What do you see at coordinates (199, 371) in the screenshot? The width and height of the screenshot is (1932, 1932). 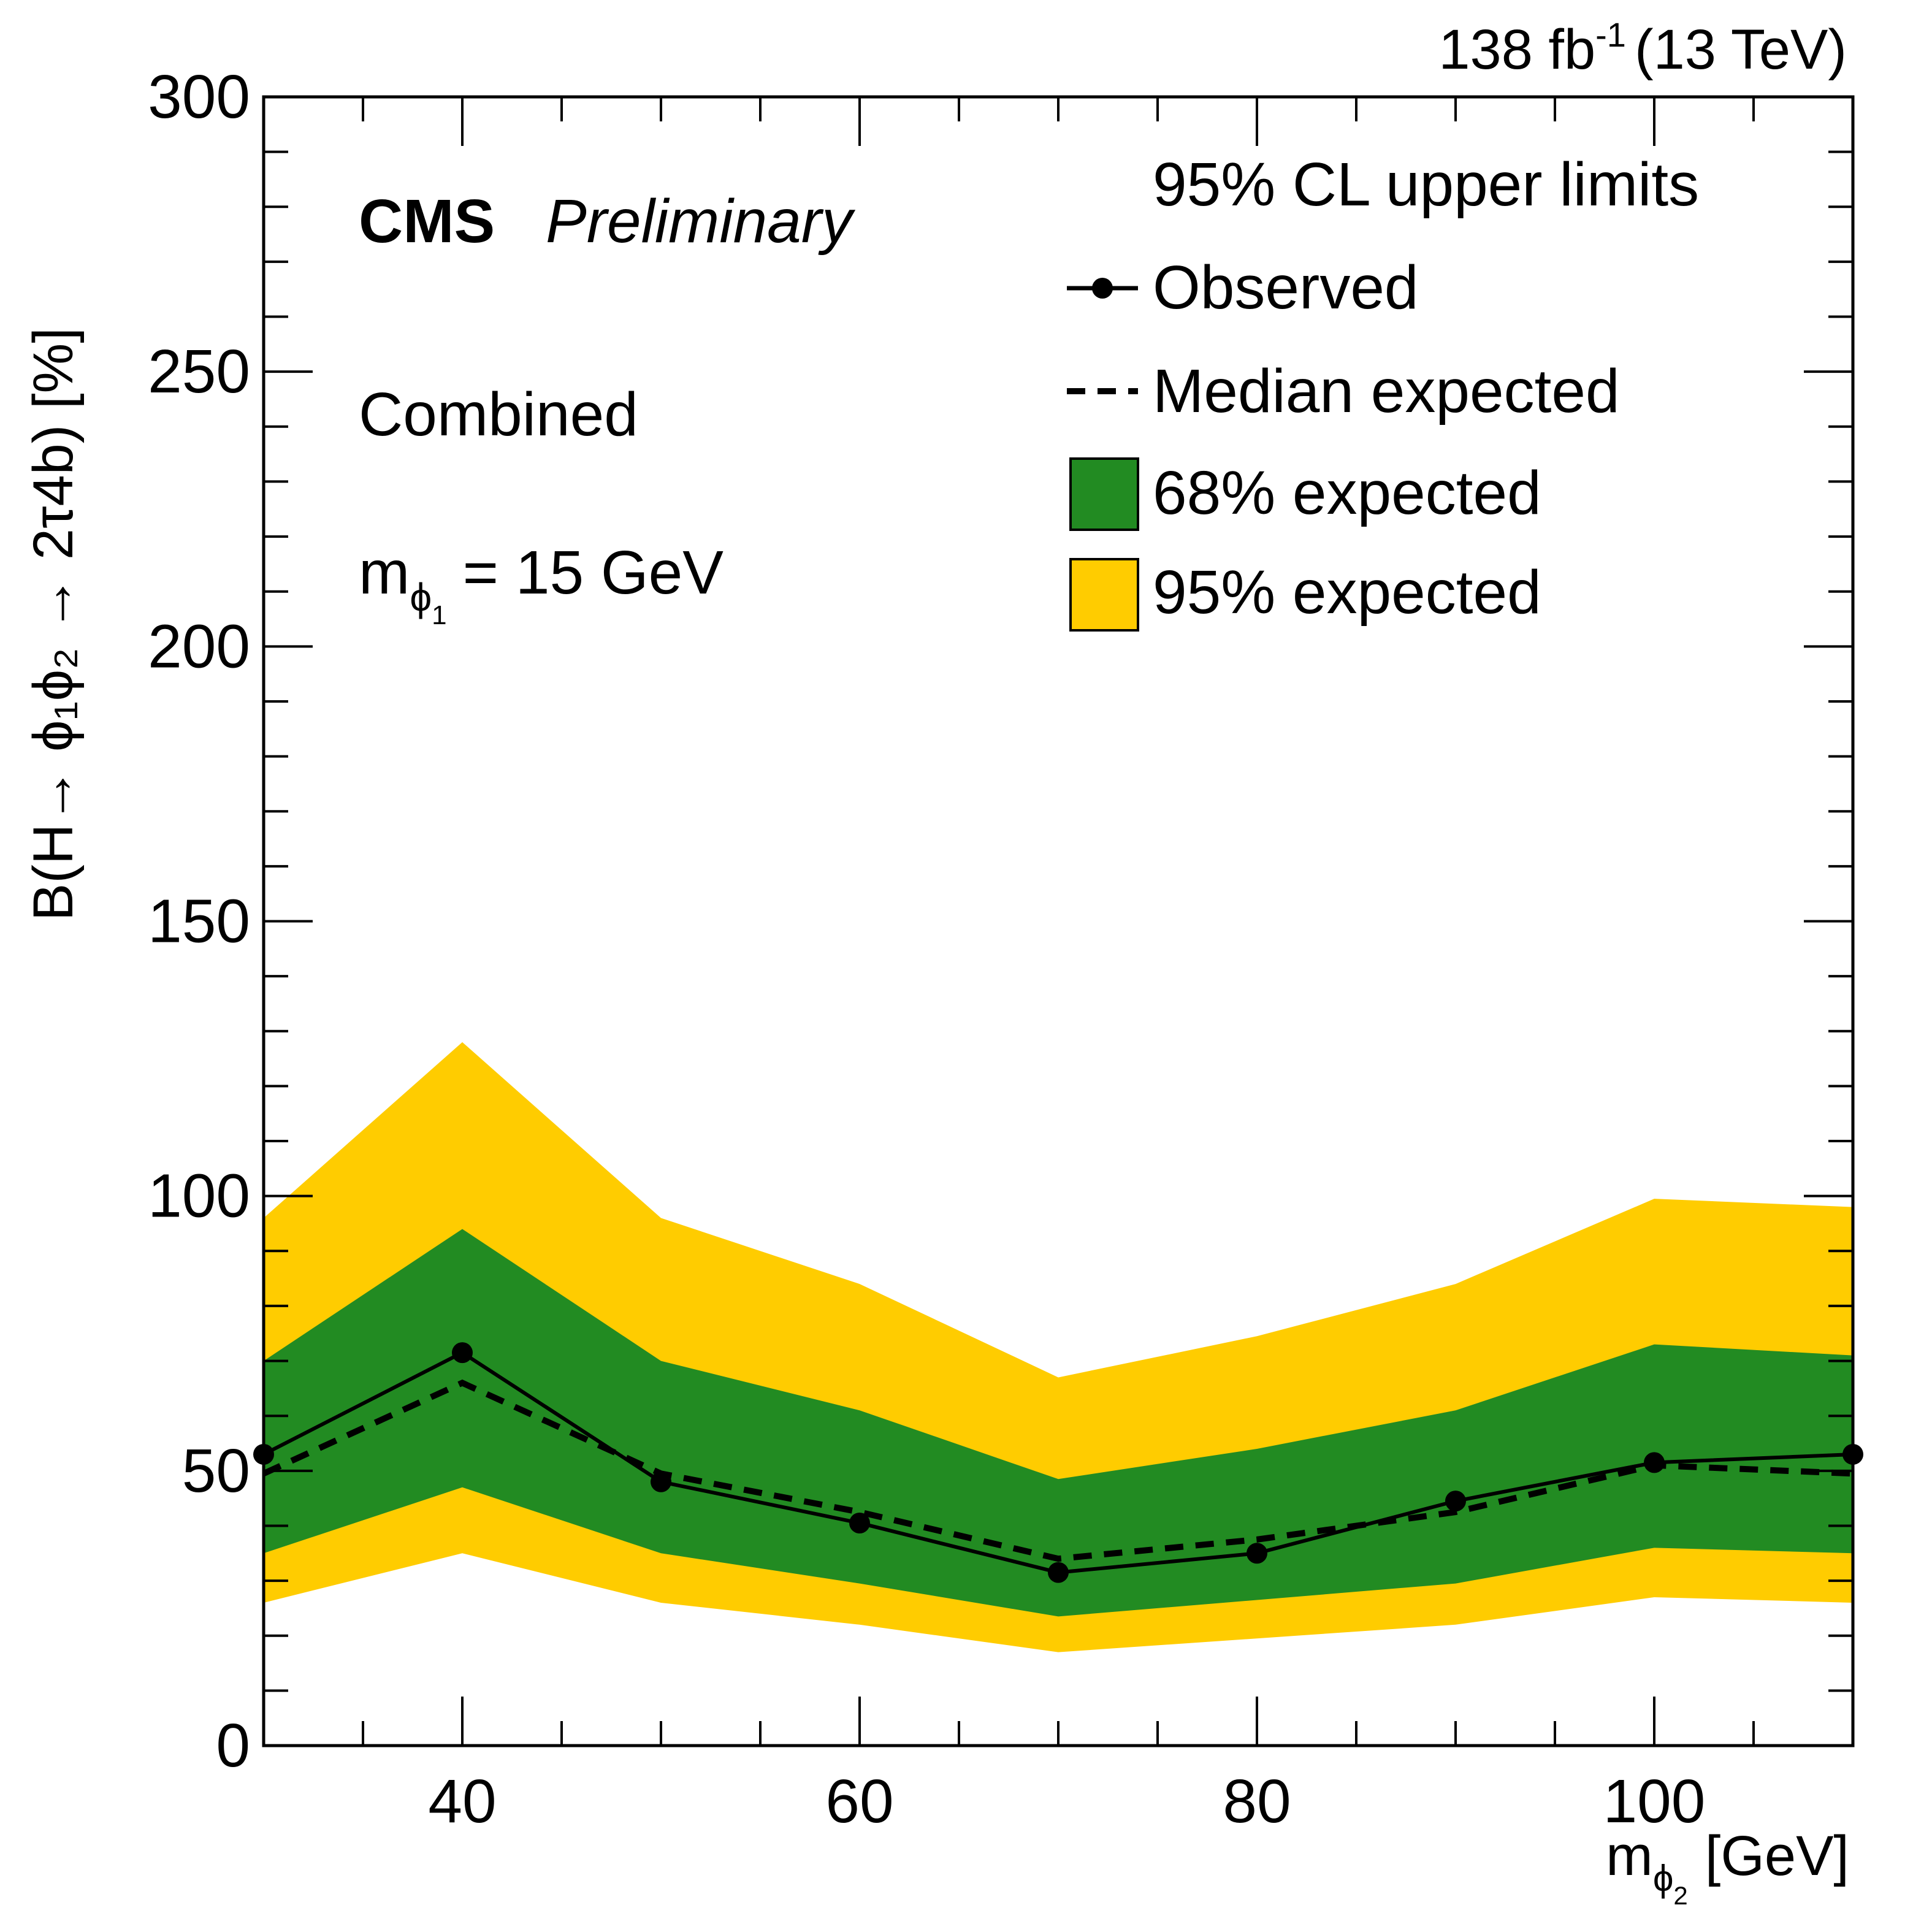 I see `y-tick-label: 250` at bounding box center [199, 371].